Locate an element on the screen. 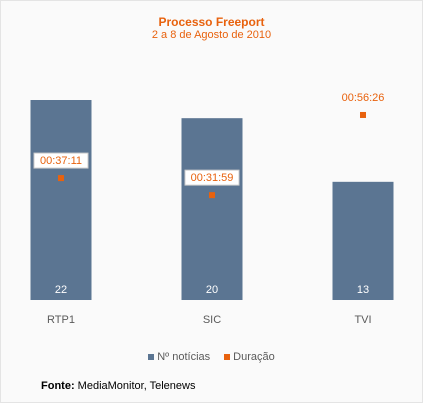  chart-title: Processo Freeport is located at coordinates (211, 22).